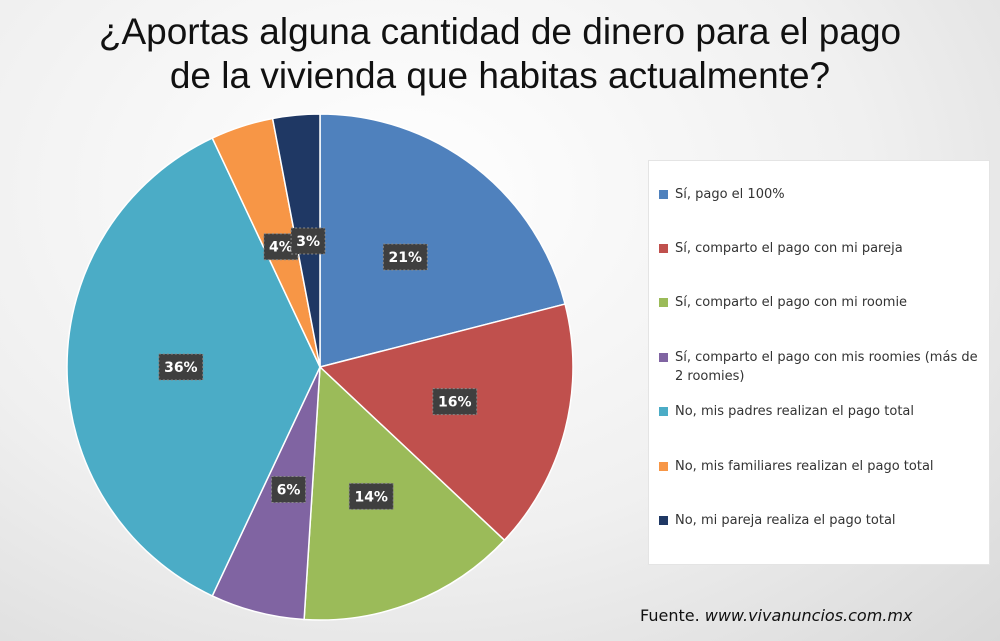  I want to click on pie-data-labels: 21% 16% 14% 6% 36% 4% 3%, so click(318, 368).